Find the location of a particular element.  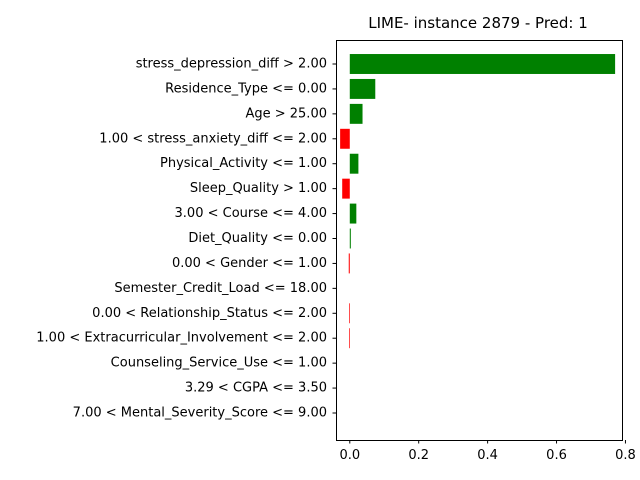

y-tick-label: 1.00 < stress_anxiety_diff <= 2.00 is located at coordinates (213, 138).